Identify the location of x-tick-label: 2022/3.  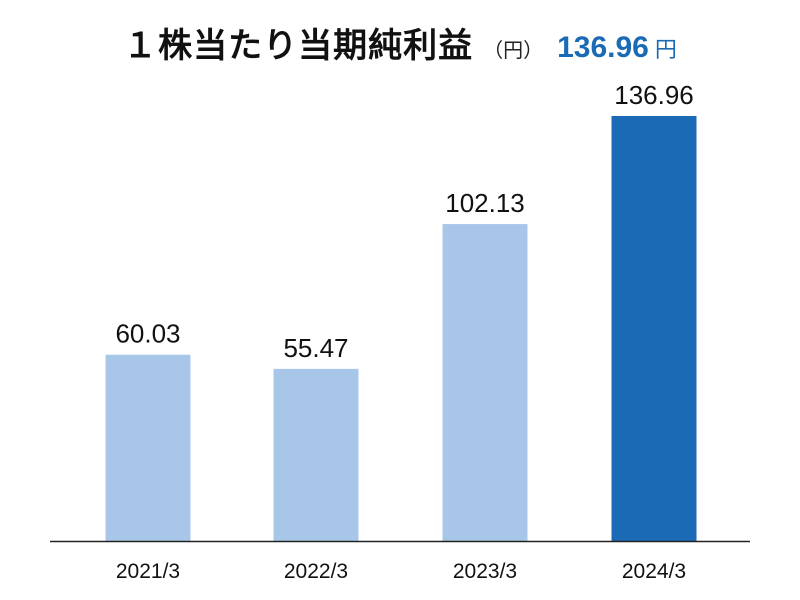
(316, 571).